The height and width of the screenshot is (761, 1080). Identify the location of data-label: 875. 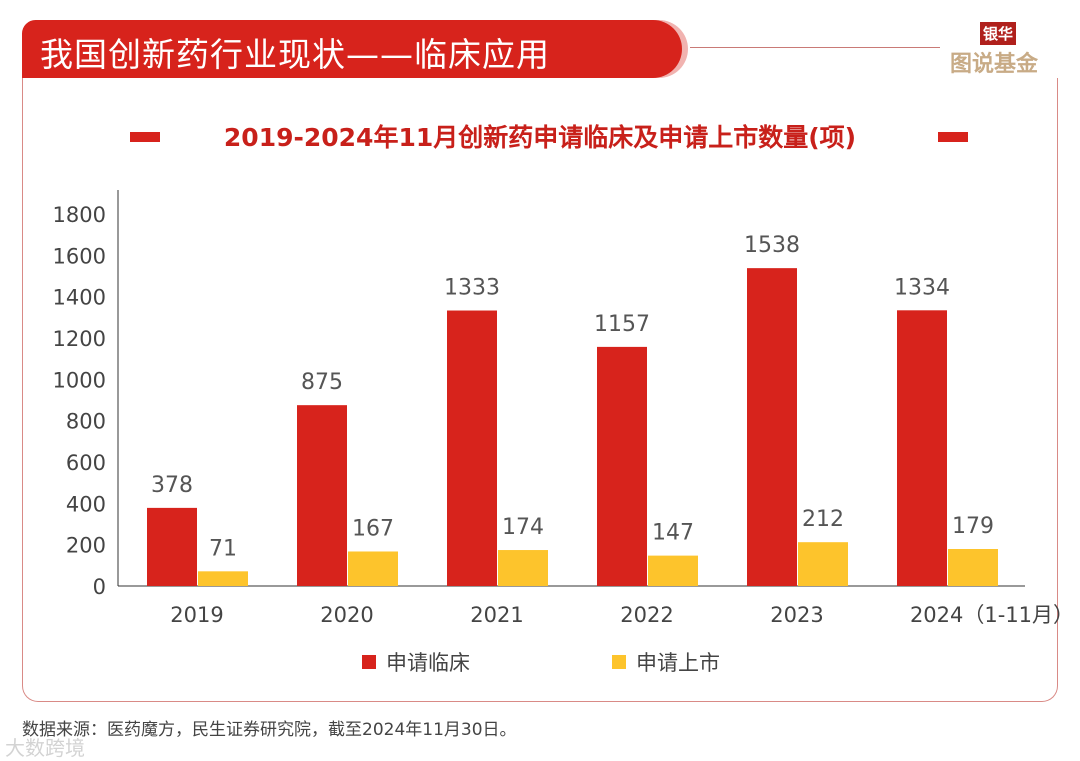
(322, 382).